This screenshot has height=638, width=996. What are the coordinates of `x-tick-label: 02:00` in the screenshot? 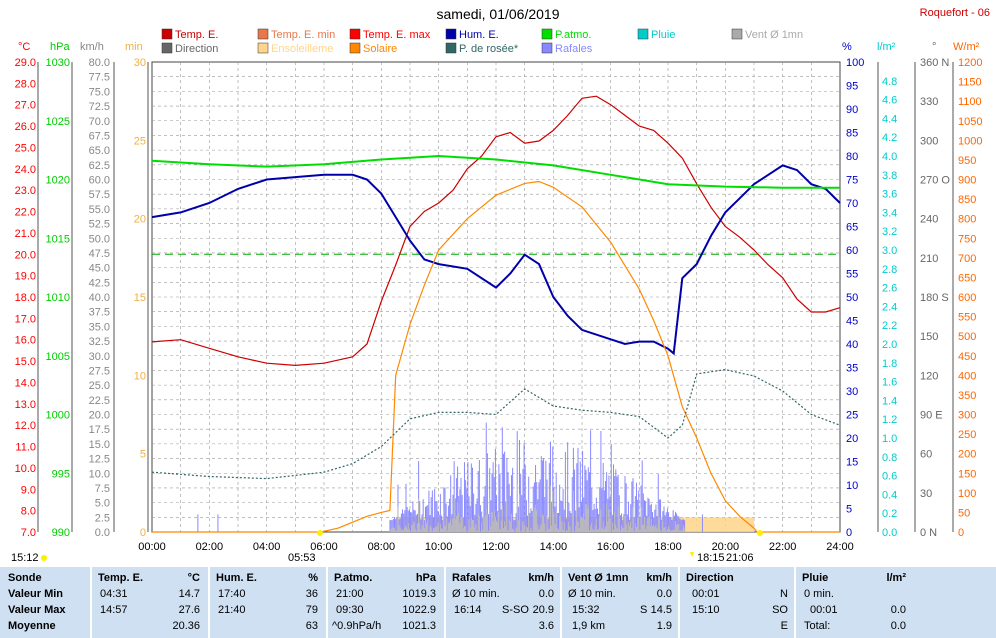 It's located at (210, 547).